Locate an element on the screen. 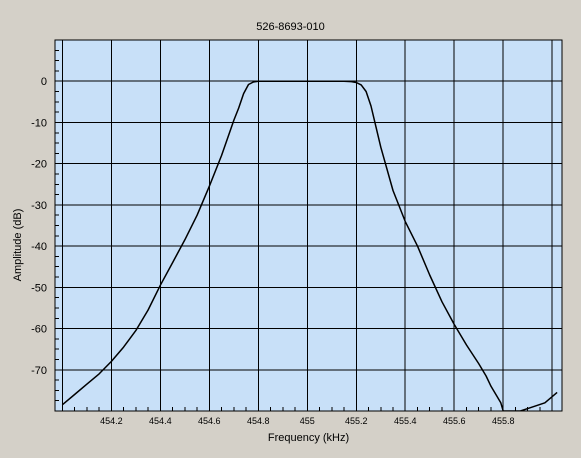 Image resolution: width=581 pixels, height=458 pixels. y-tick-label: -70 is located at coordinates (39, 371).